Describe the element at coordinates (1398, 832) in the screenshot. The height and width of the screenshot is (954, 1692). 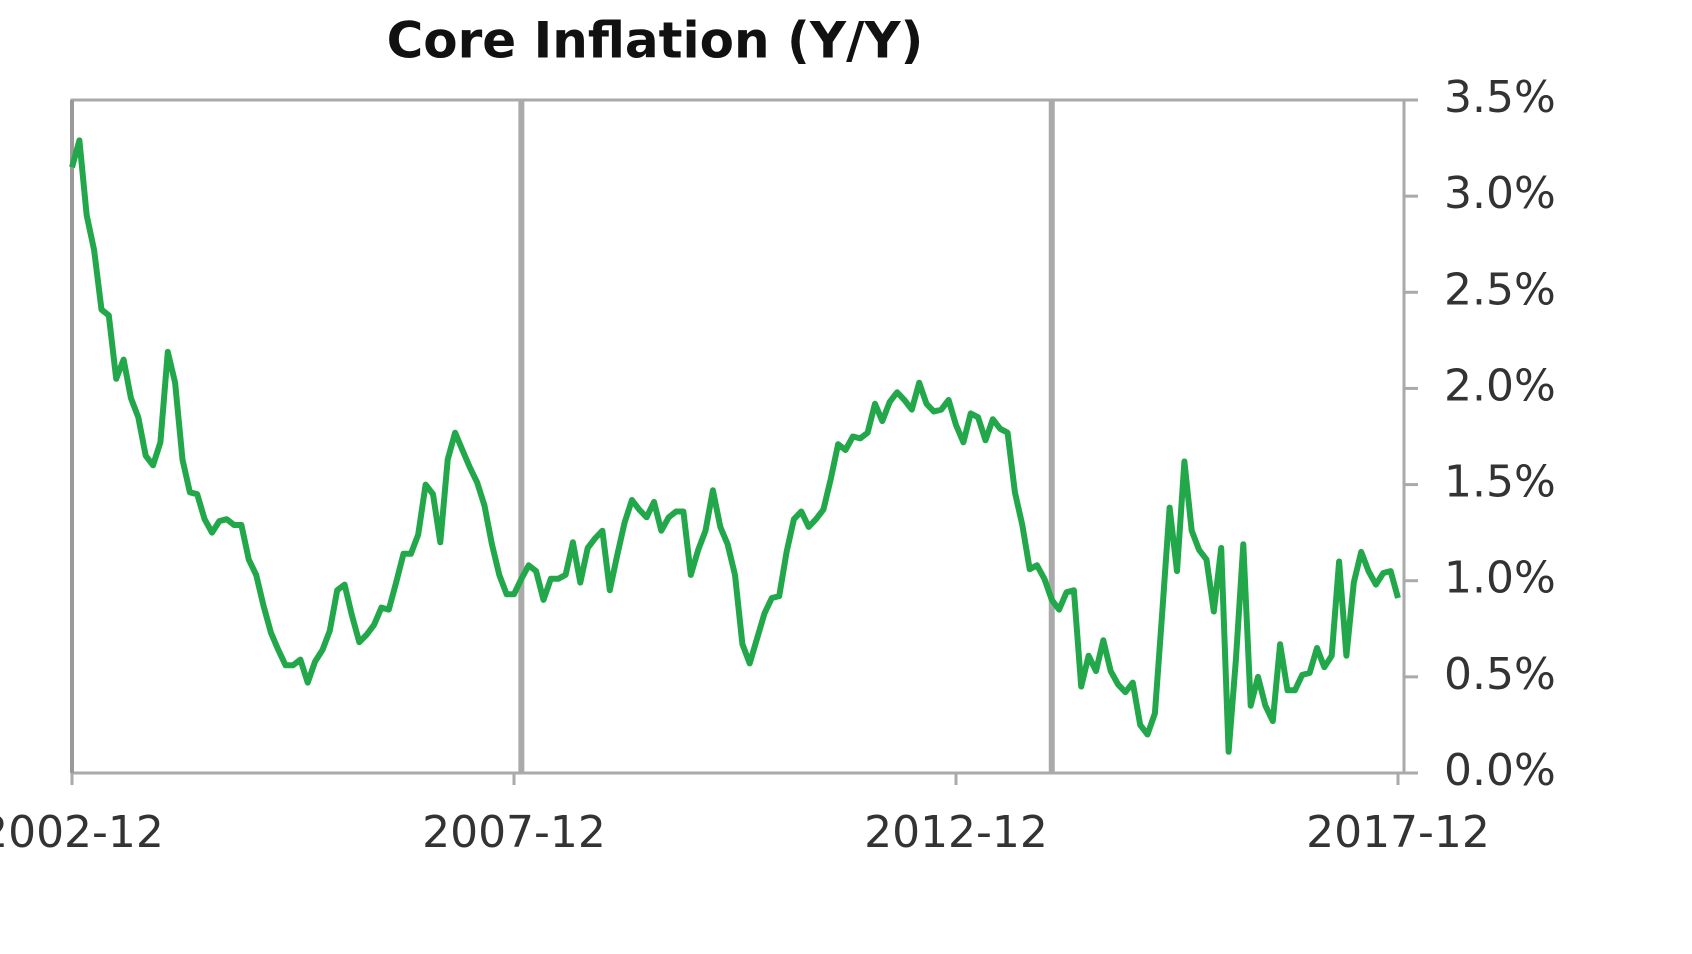
I see `x-tick-label: 2017-12` at that location.